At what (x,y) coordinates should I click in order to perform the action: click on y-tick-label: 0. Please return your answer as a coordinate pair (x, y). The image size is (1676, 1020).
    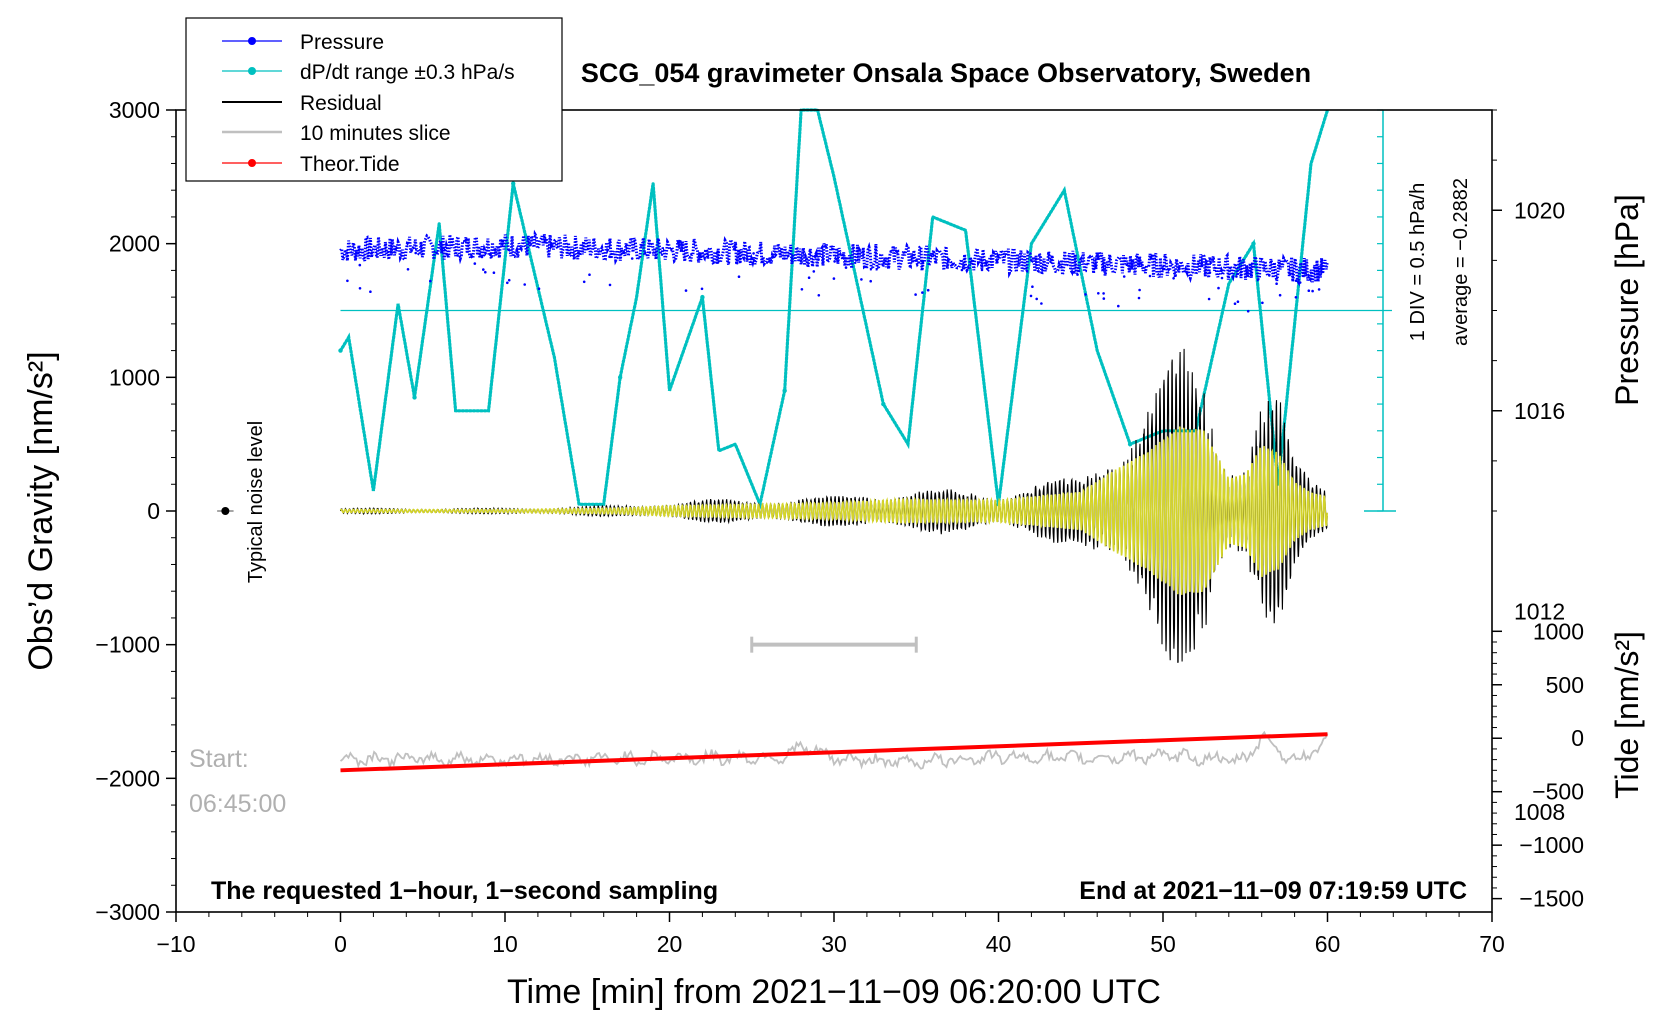
    Looking at the image, I should click on (153, 511).